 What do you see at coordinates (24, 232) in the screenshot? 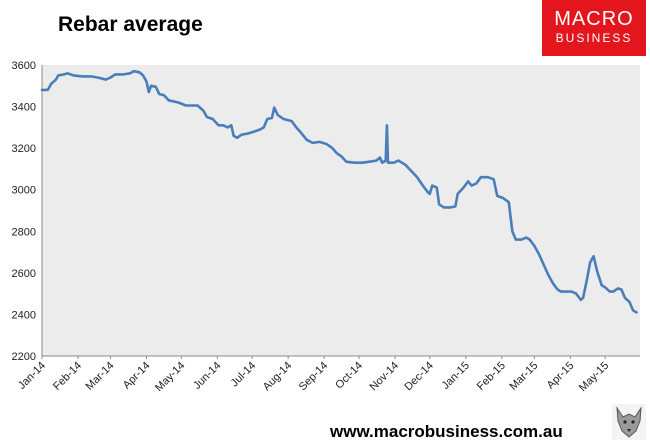
I see `y-tick-label: 2800` at bounding box center [24, 232].